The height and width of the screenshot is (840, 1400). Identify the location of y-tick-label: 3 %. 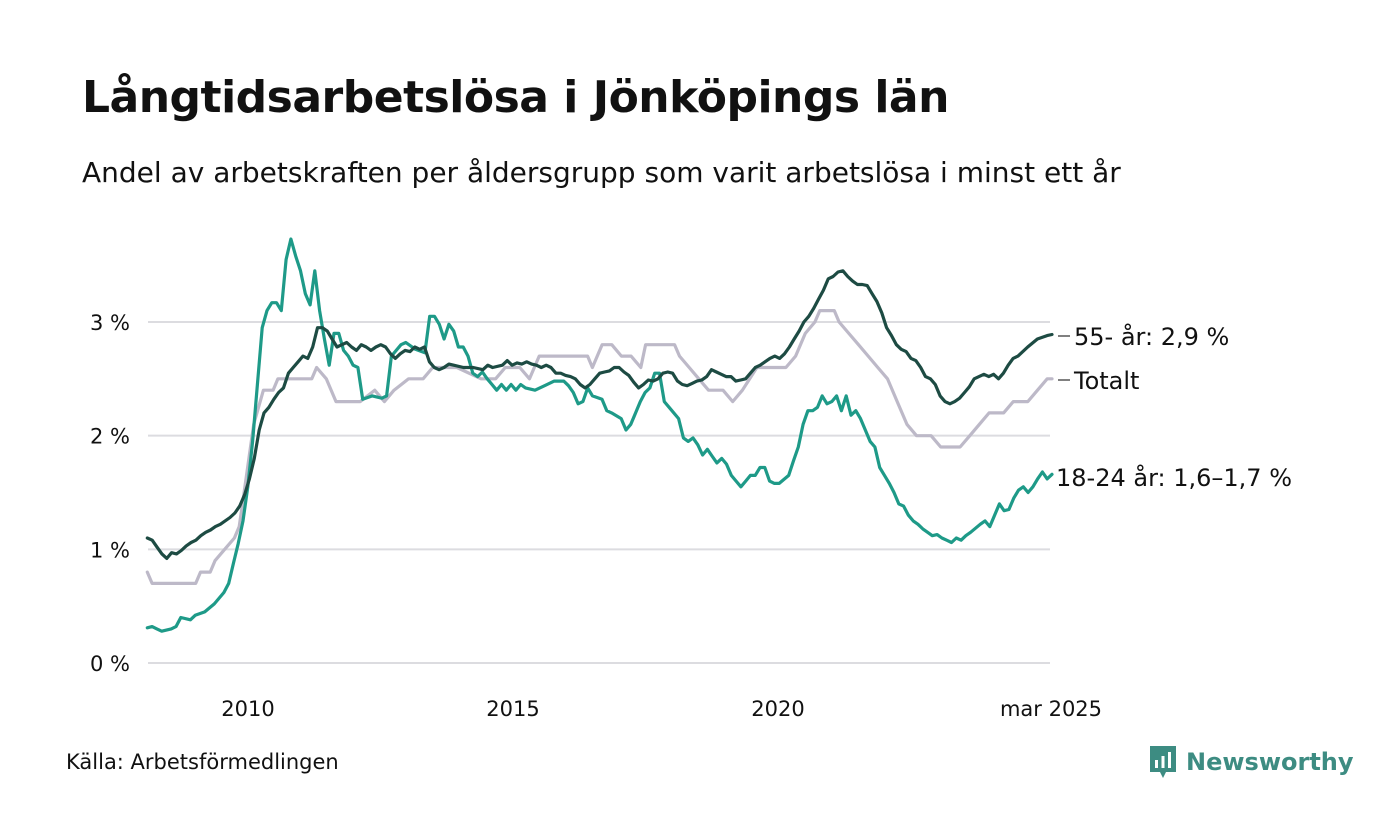
(110, 323).